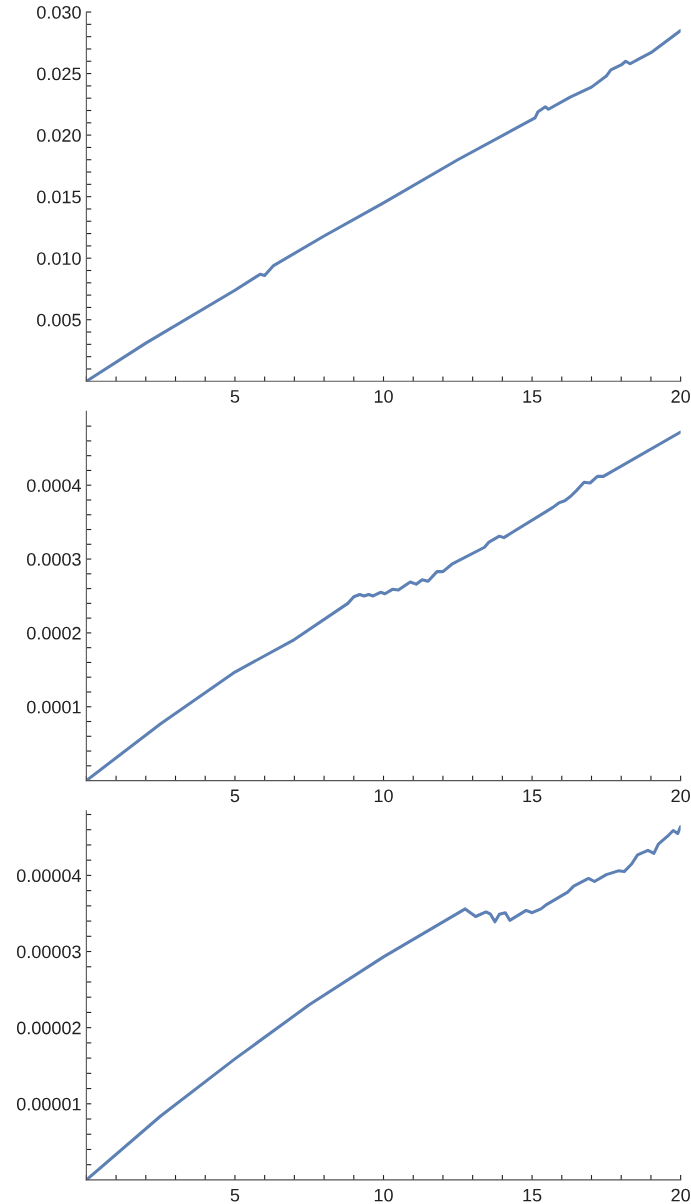  I want to click on y-tick-label: 0.015, so click(59, 197).